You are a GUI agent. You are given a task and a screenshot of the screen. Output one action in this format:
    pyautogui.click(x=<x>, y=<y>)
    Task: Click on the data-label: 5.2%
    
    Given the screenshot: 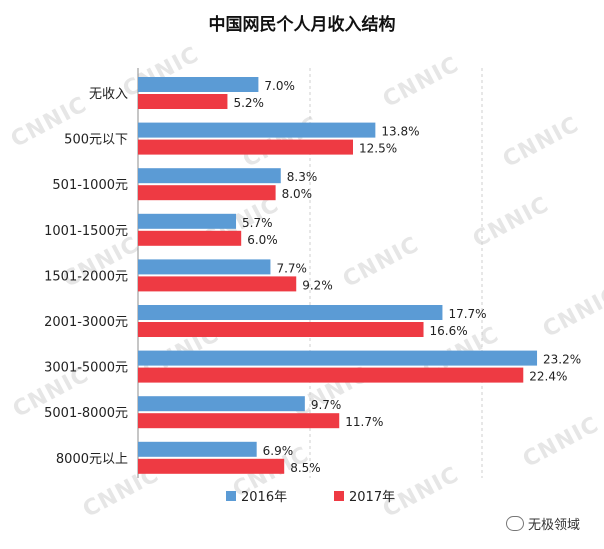 What is the action you would take?
    pyautogui.click(x=248, y=103)
    